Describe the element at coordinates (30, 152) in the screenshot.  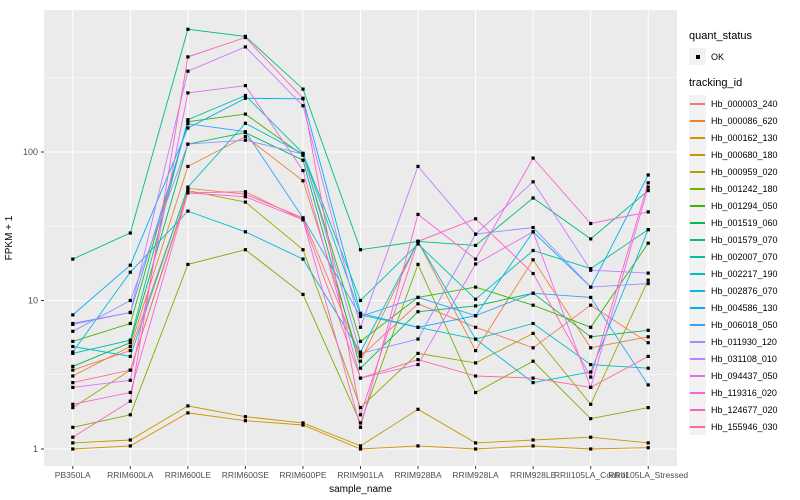
I see `y-tick-label: 100` at that location.